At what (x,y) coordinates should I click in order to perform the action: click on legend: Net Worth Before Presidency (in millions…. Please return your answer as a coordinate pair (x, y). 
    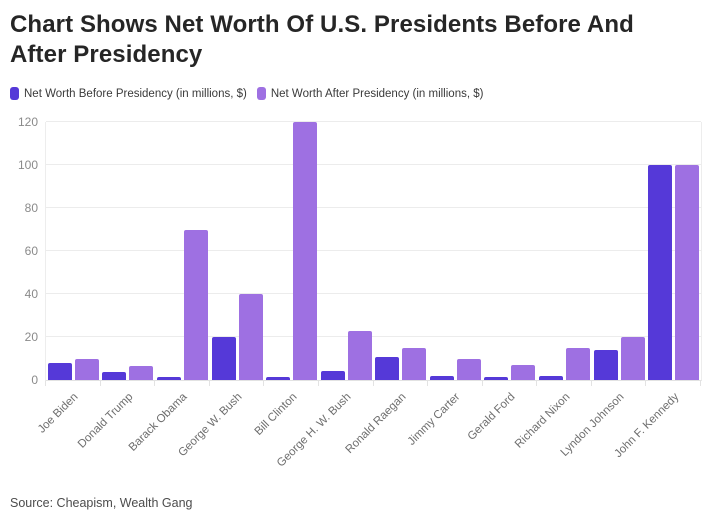
    Looking at the image, I should click on (246, 93).